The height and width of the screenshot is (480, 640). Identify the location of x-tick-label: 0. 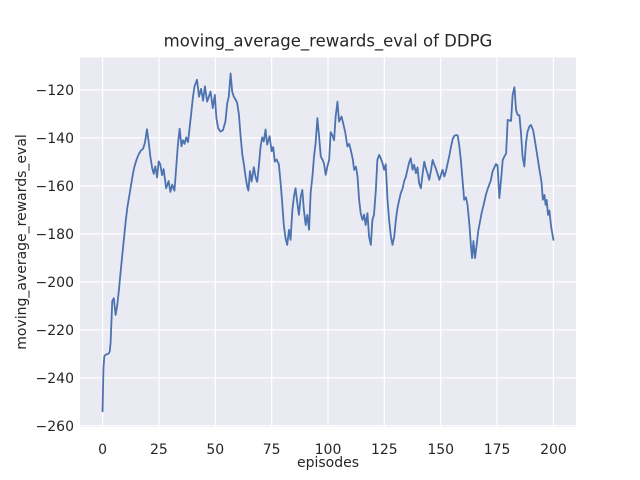
(102, 450).